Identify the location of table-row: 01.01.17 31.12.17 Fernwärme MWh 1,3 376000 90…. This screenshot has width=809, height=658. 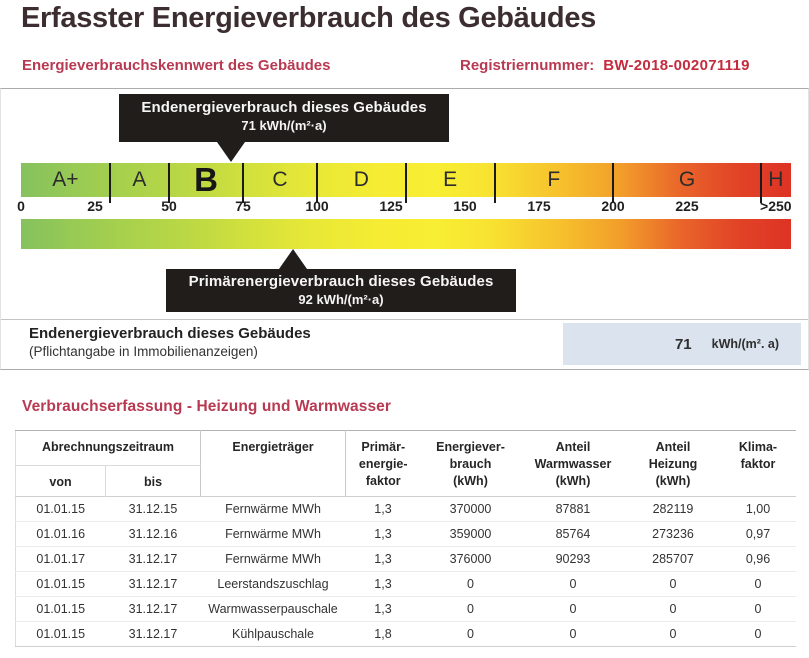
(405, 559).